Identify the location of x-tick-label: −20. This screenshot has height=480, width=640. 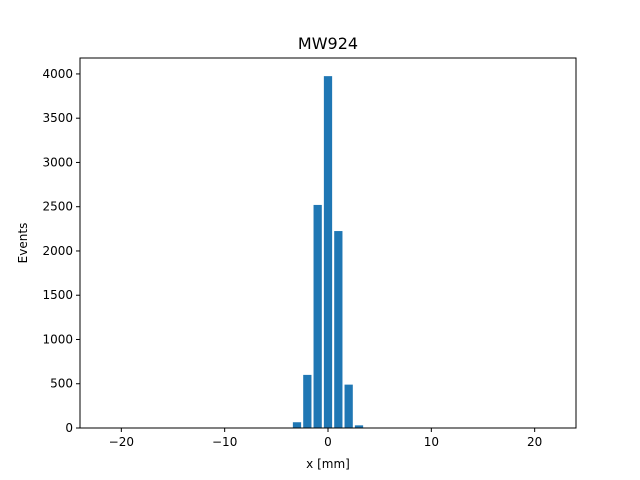
(121, 442).